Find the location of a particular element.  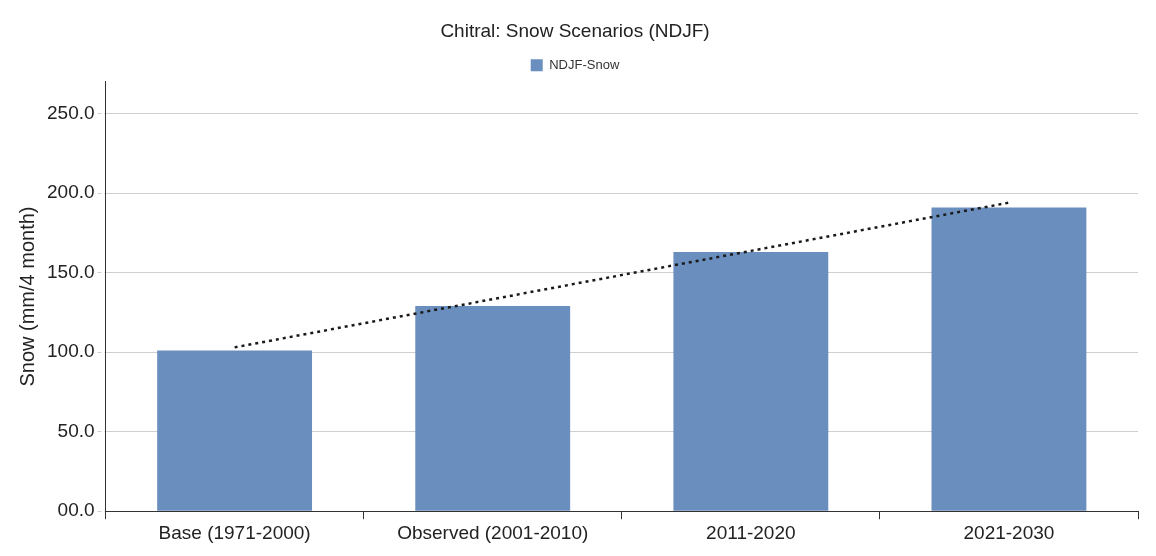

y-tick-label: 100.0 is located at coordinates (71, 351).